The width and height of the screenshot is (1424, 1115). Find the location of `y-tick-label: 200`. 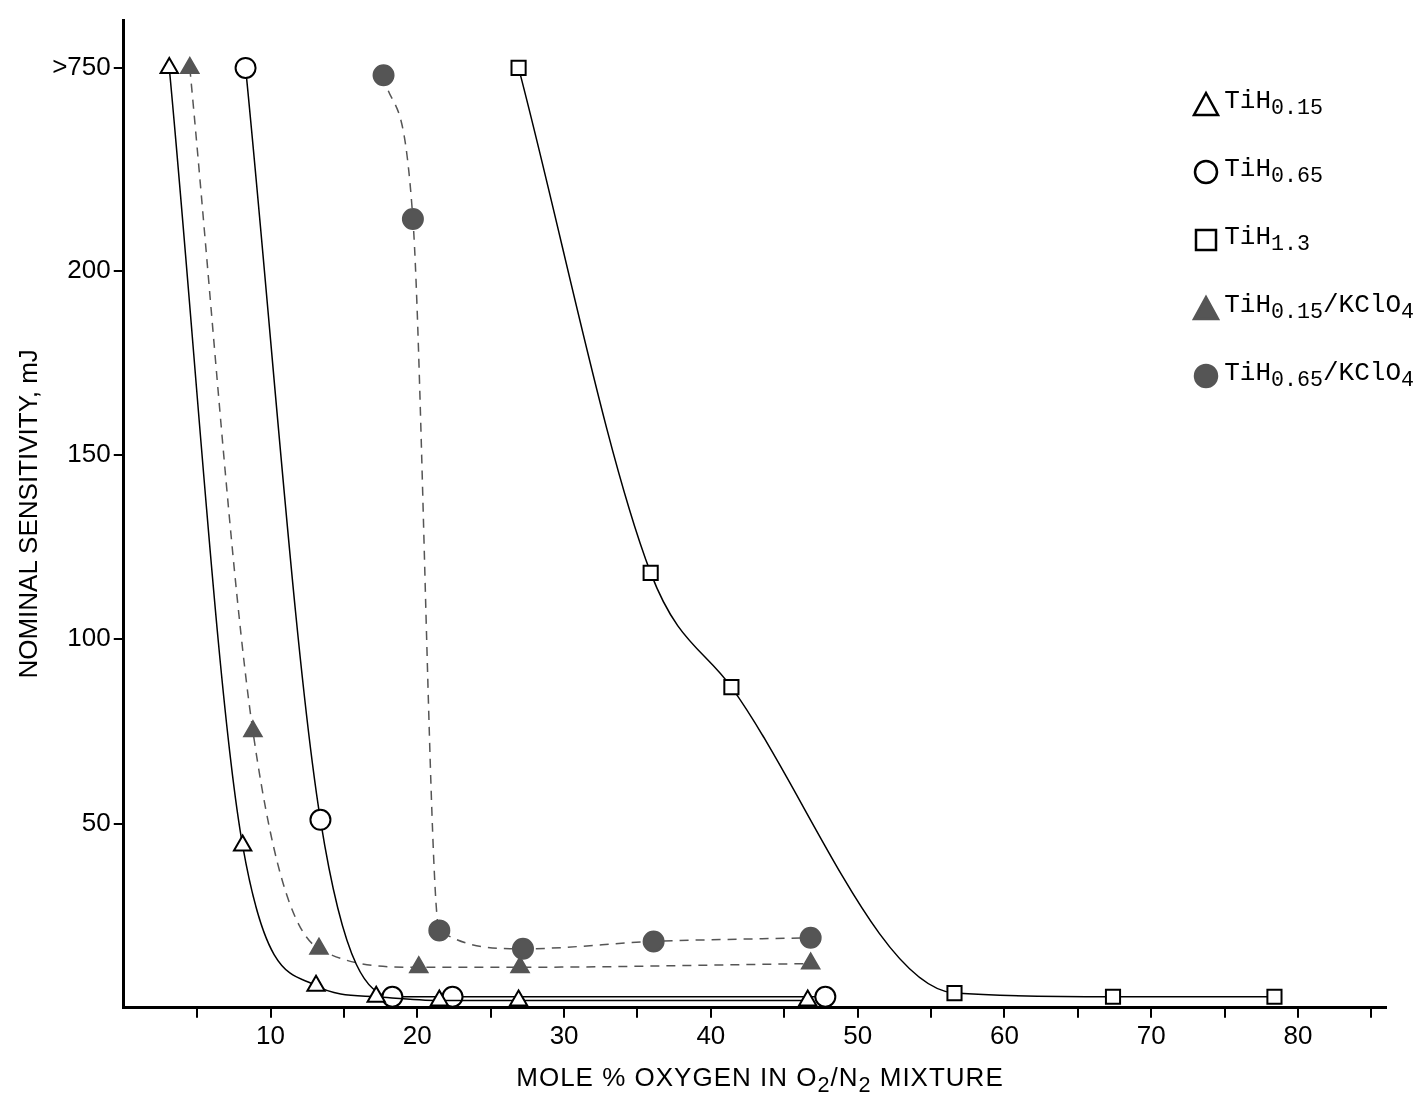

y-tick-label: 200 is located at coordinates (89, 268).